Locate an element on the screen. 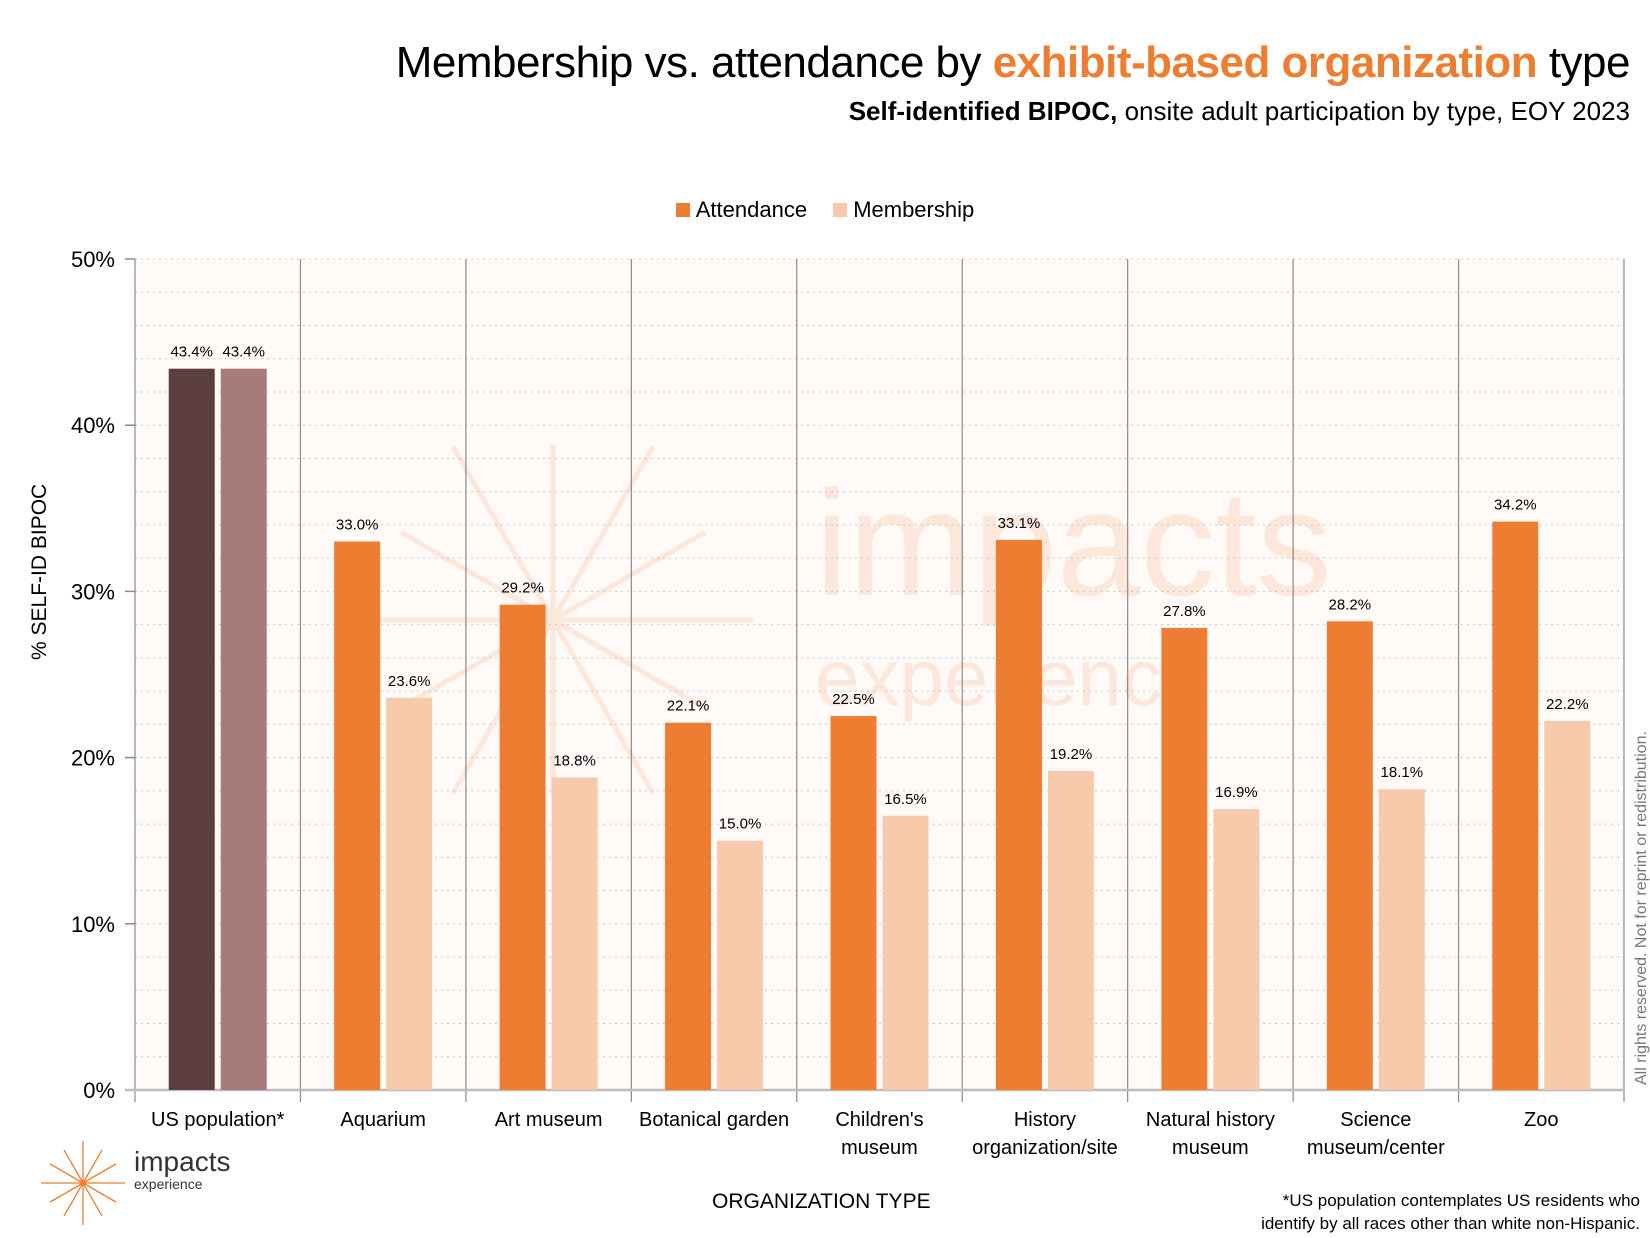 The height and width of the screenshot is (1238, 1650). data-label-membership: 16.9% is located at coordinates (1236, 792).